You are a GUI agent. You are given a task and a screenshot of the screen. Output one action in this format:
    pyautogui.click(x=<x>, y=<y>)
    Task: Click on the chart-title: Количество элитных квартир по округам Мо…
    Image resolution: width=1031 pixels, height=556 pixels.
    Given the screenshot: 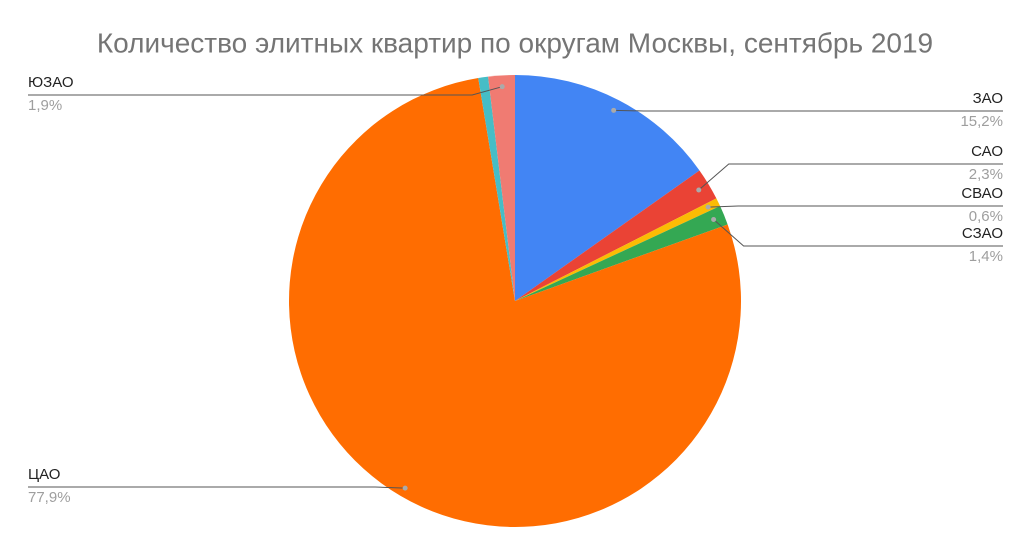 What is the action you would take?
    pyautogui.click(x=515, y=42)
    